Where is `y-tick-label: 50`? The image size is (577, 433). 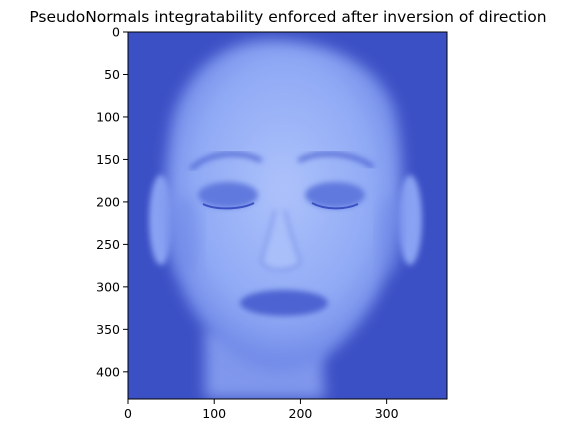
y-tick-label: 50 is located at coordinates (112, 74).